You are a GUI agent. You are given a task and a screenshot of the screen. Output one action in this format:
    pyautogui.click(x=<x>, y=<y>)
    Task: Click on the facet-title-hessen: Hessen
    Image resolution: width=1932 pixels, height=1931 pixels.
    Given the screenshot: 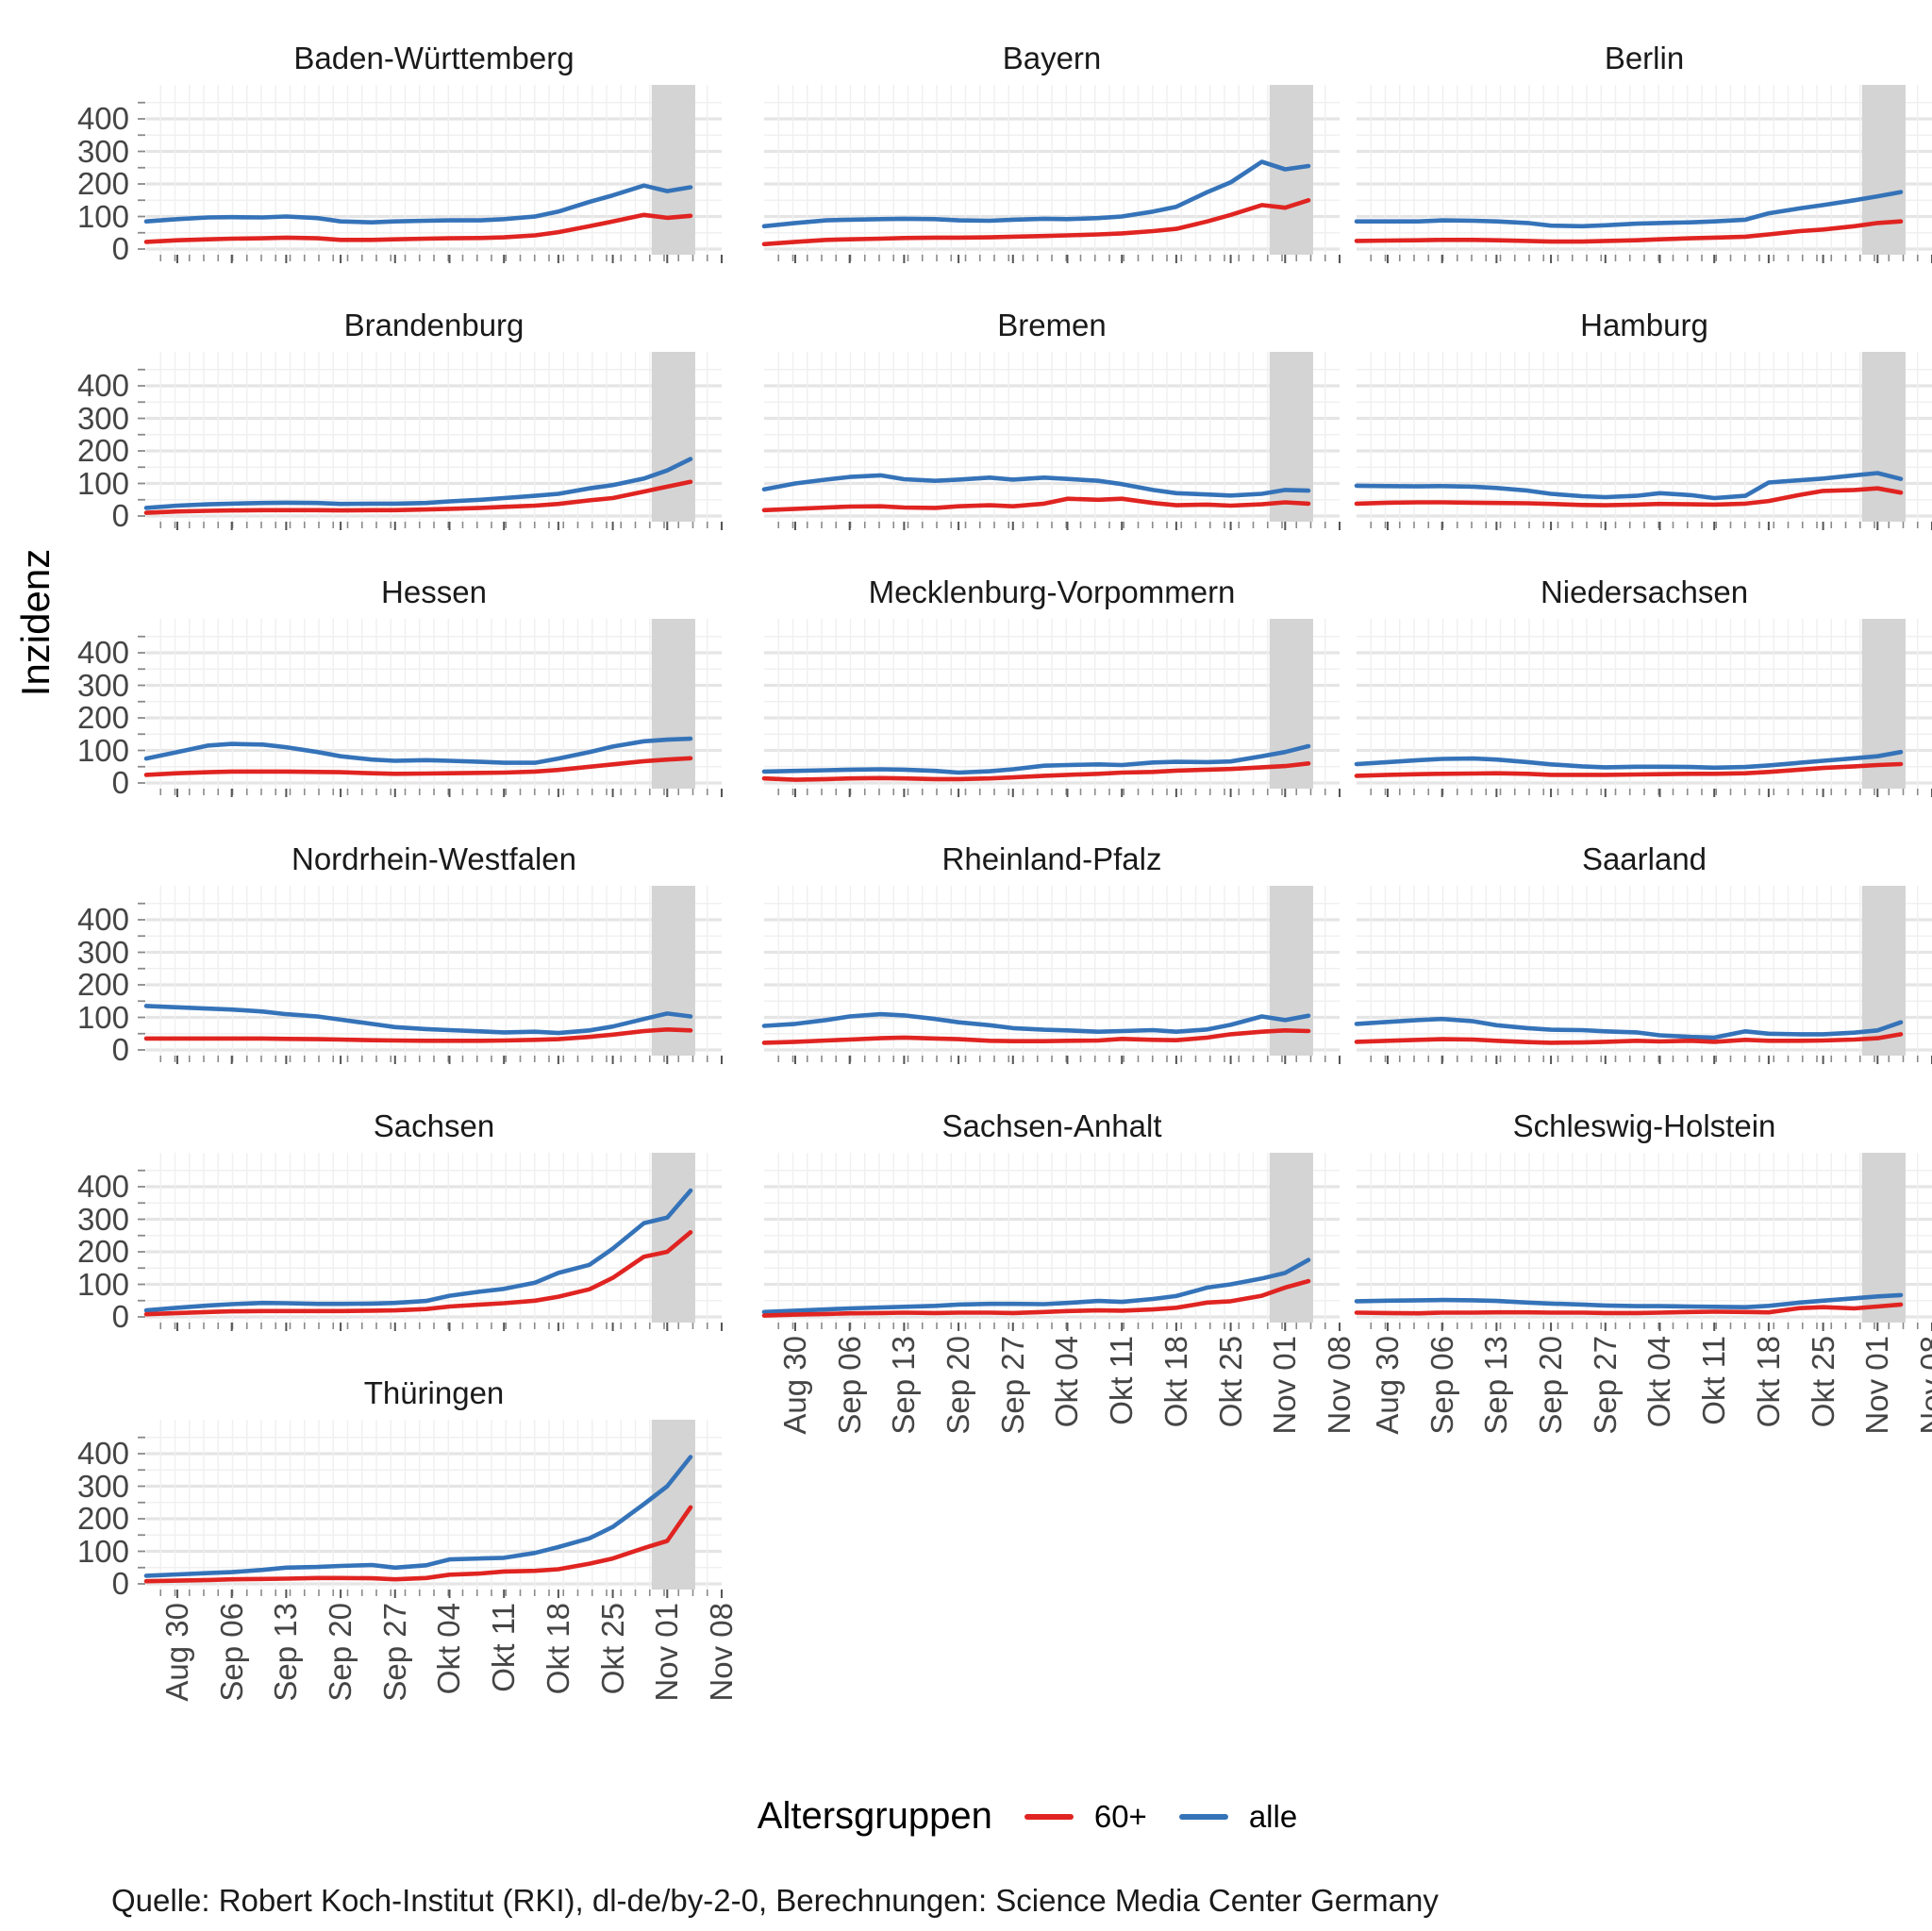 What is the action you would take?
    pyautogui.click(x=434, y=591)
    